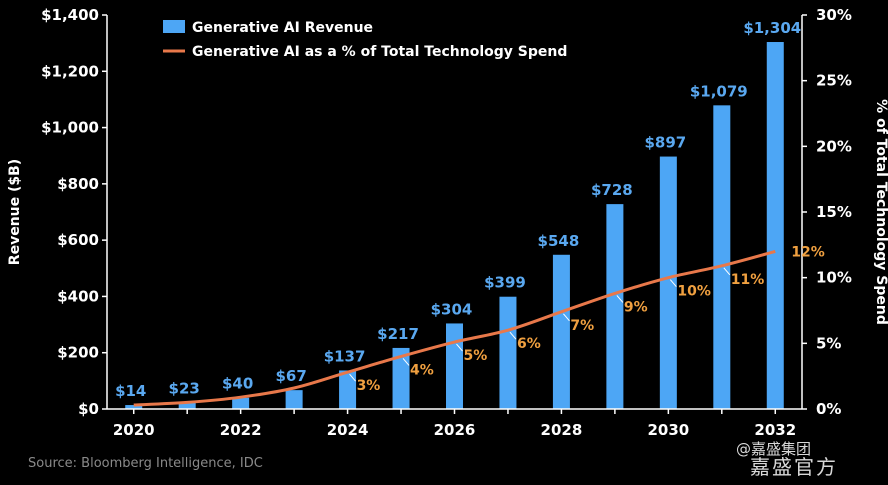 Image resolution: width=888 pixels, height=485 pixels. I want to click on watermark-line2: 嘉盛官方, so click(794, 467).